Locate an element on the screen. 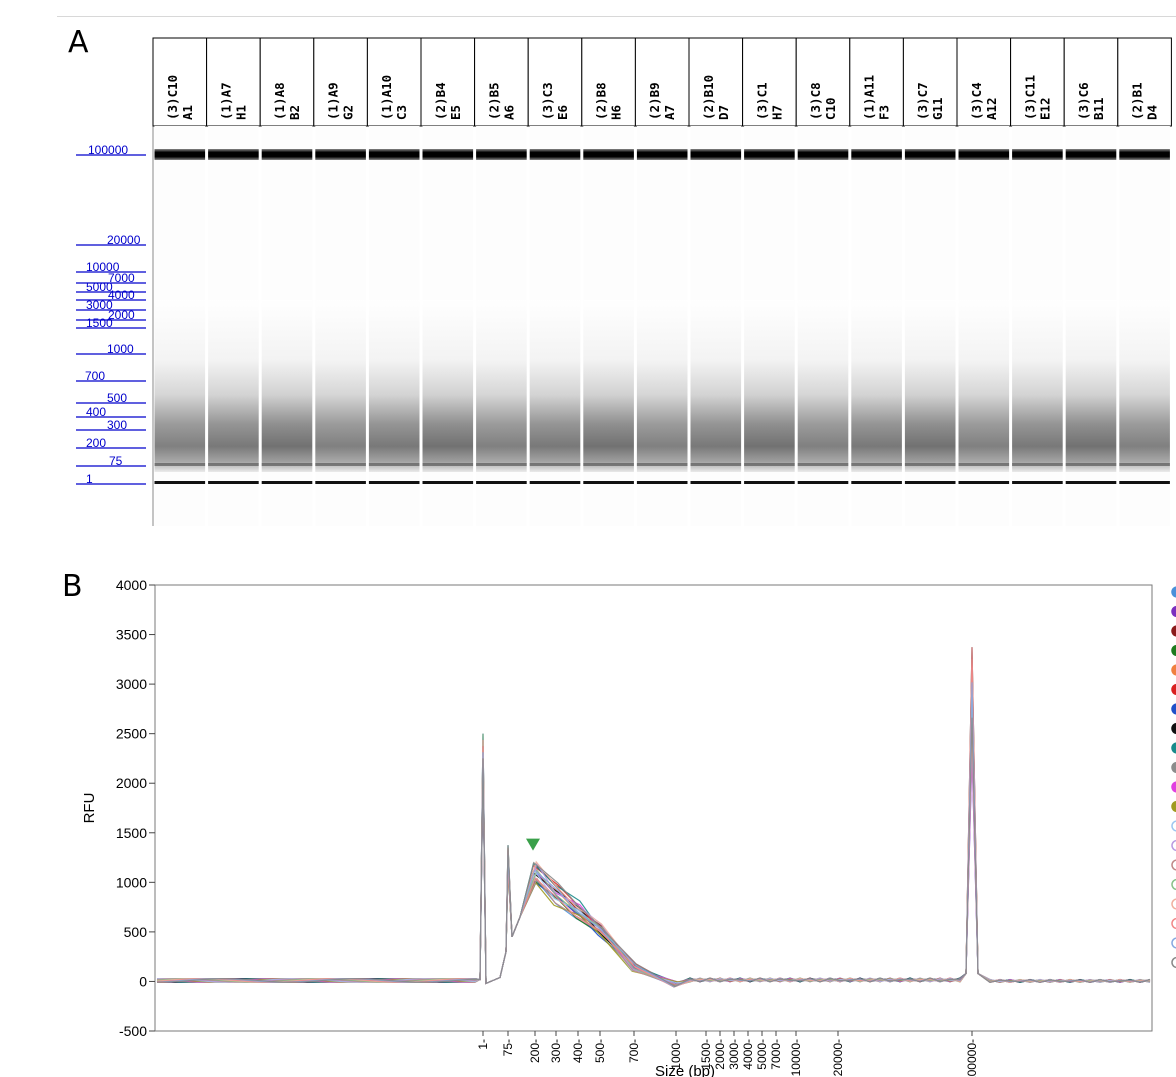  lane-label-top: (2)B9 is located at coordinates (654, 101).